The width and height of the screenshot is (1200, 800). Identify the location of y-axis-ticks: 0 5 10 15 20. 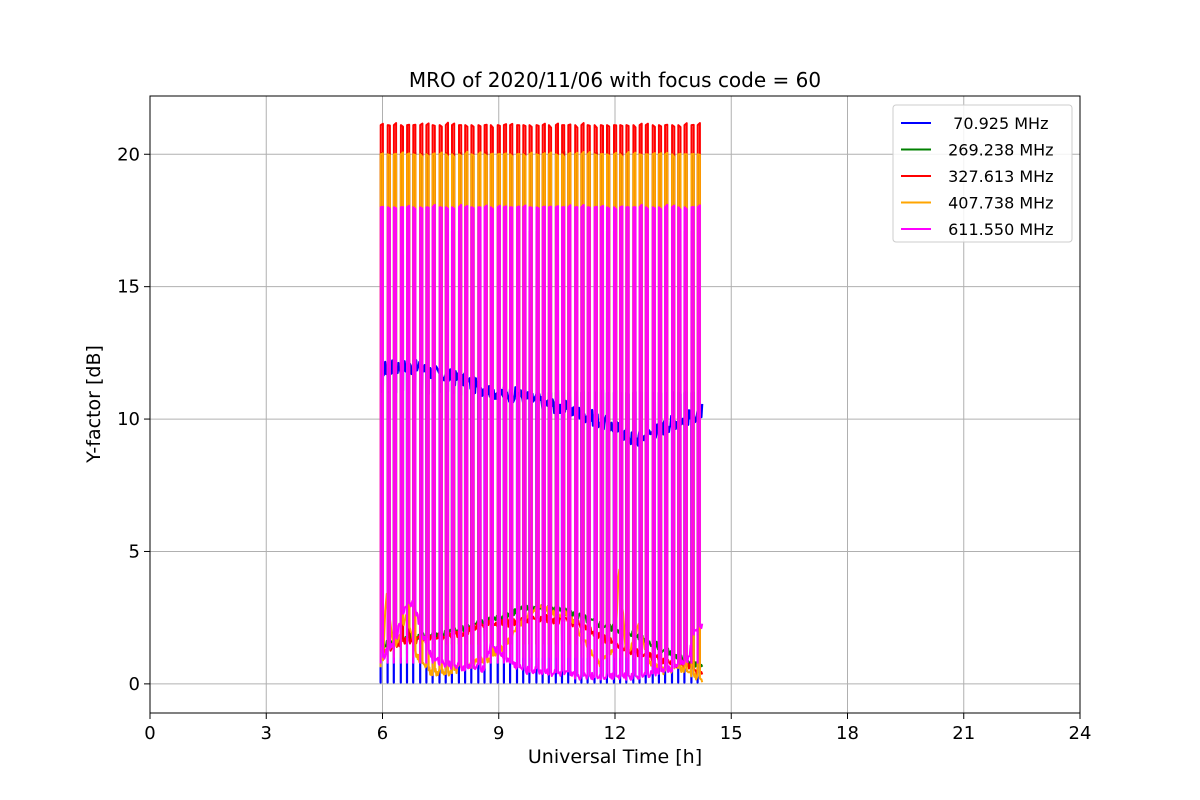
(133, 419).